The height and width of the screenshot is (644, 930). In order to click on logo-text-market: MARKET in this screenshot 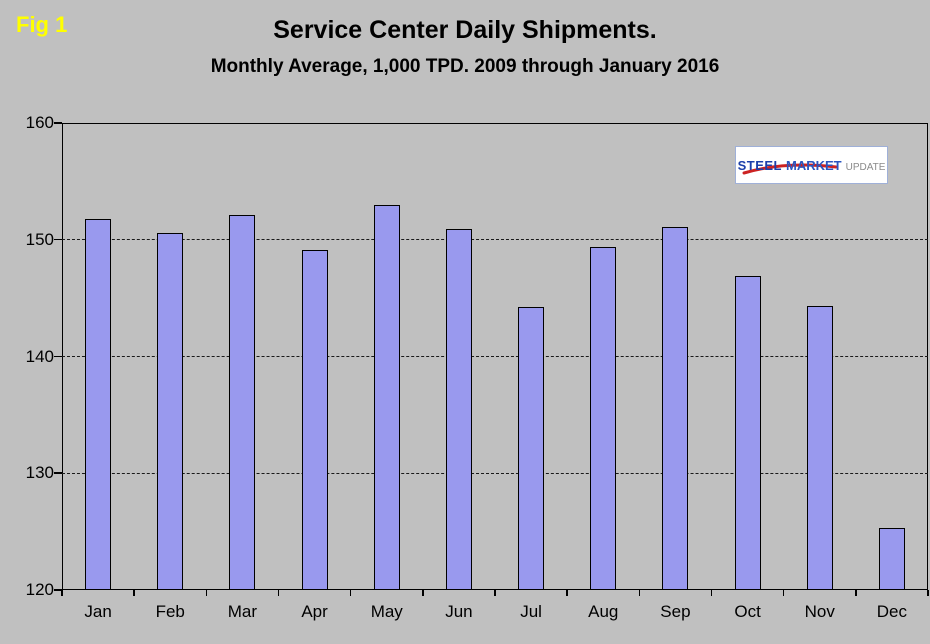, I will do `click(813, 165)`.